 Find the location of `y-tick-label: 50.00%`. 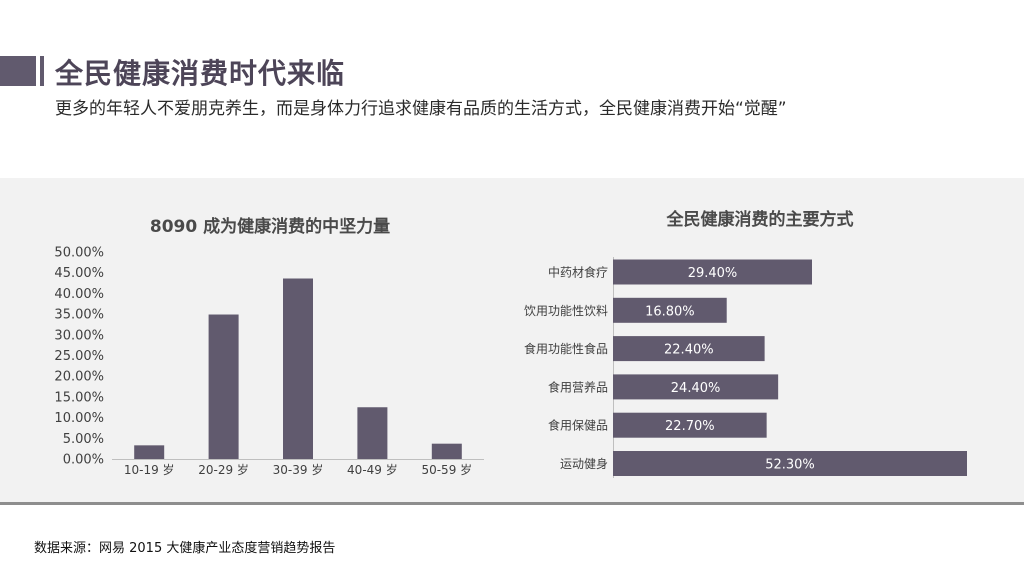

y-tick-label: 50.00% is located at coordinates (79, 253).